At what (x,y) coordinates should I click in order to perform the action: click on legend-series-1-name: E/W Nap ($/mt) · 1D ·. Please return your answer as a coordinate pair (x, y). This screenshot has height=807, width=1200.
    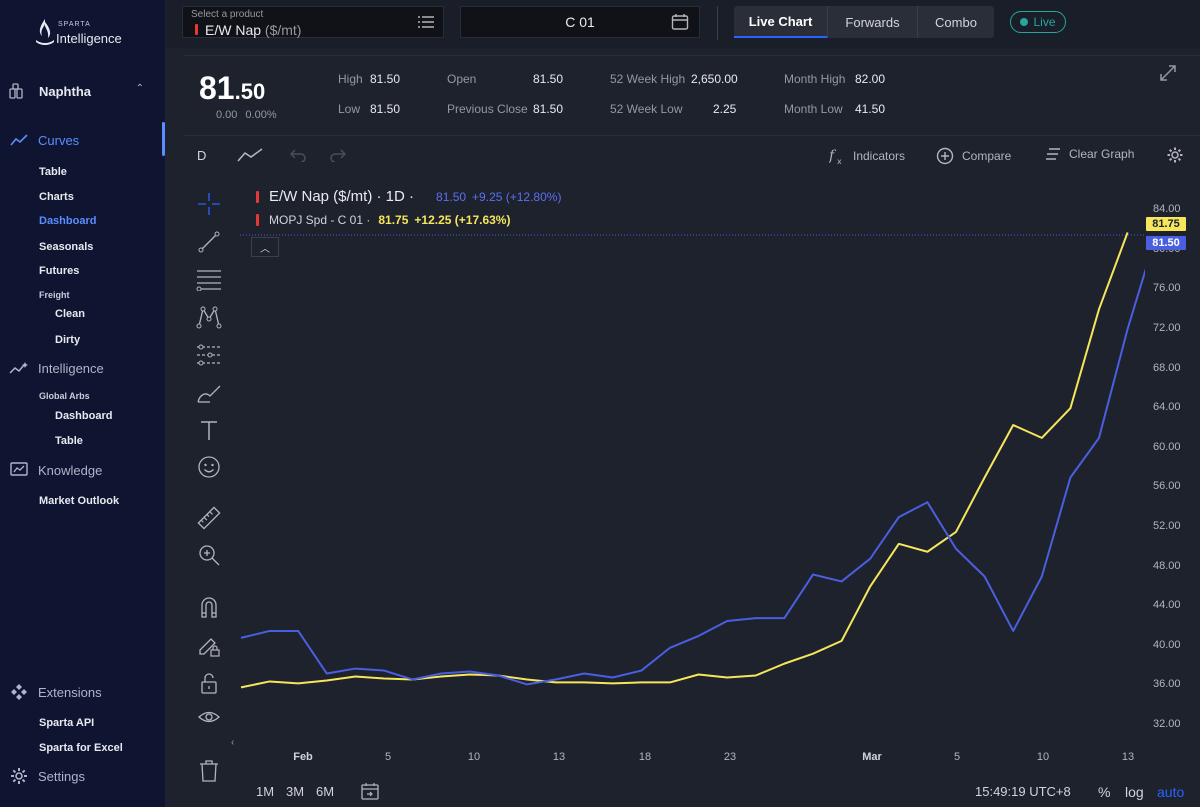
    Looking at the image, I should click on (342, 196).